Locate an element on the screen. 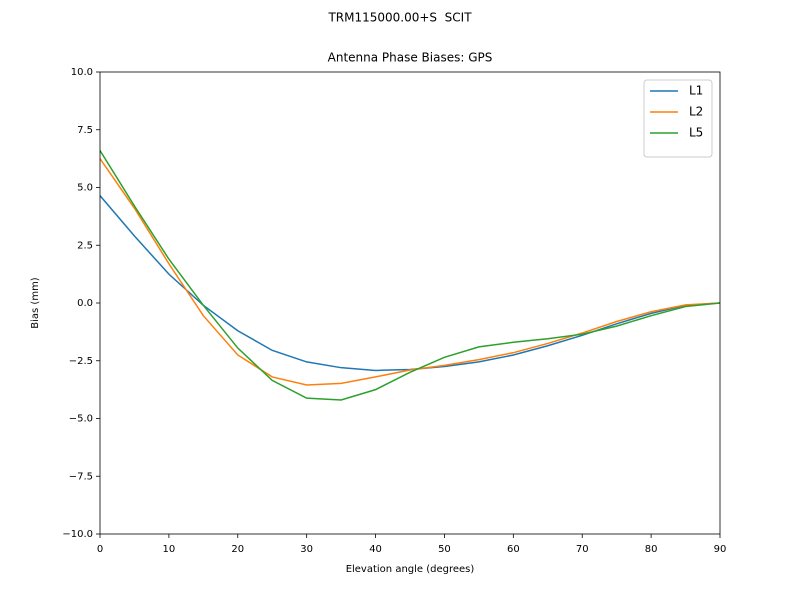  y-tick-label: 10.0 is located at coordinates (82, 72).